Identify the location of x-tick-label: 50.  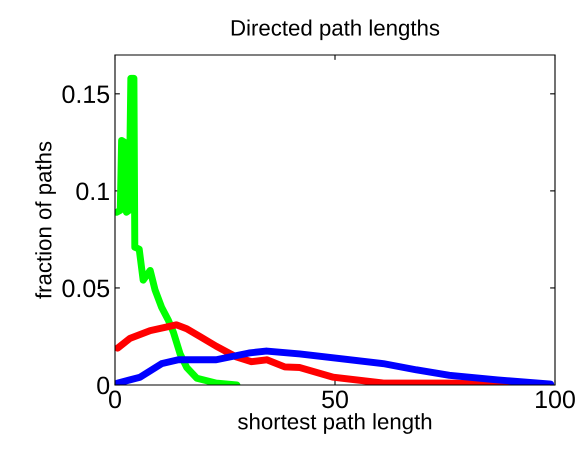
(335, 399).